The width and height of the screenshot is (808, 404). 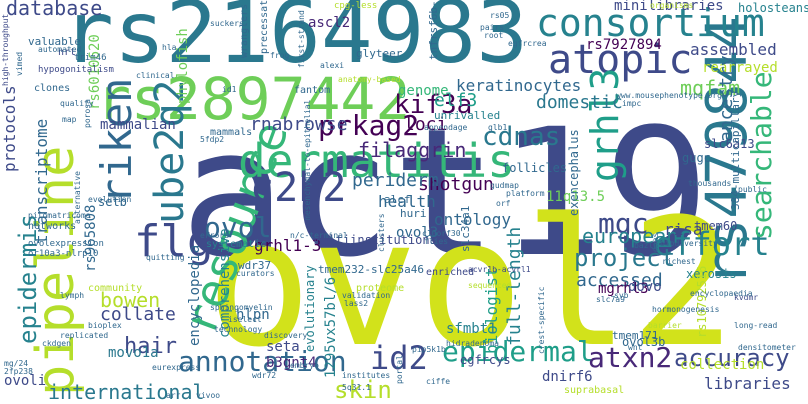 I want to click on word-ovoli: ovoli, so click(x=25, y=381).